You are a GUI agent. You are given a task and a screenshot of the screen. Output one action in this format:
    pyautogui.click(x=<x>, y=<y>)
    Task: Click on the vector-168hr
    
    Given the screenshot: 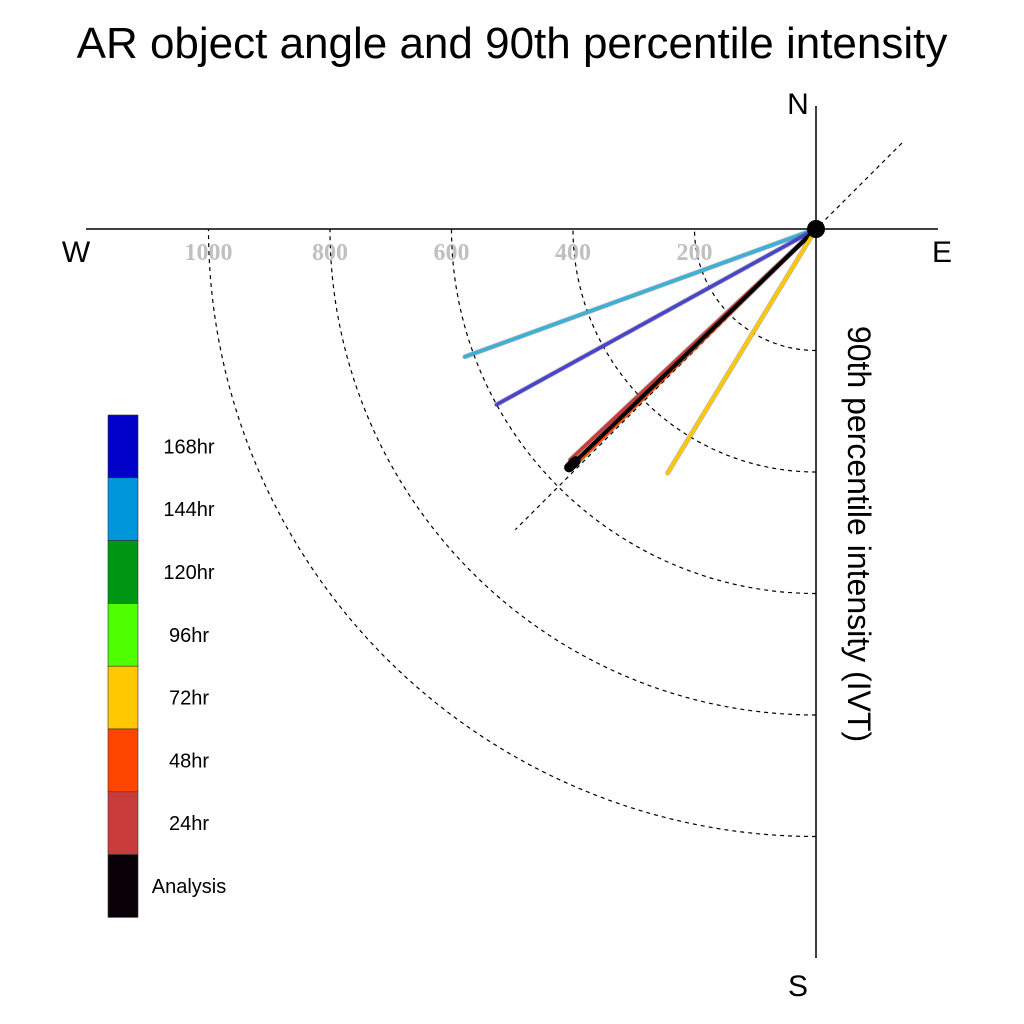 What is the action you would take?
    pyautogui.click(x=656, y=317)
    